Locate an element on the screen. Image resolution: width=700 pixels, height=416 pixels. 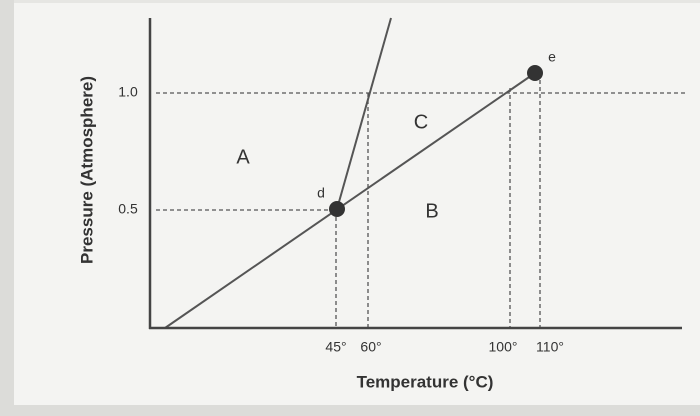
x-axis-label: Temperature (°C) is located at coordinates (425, 381).